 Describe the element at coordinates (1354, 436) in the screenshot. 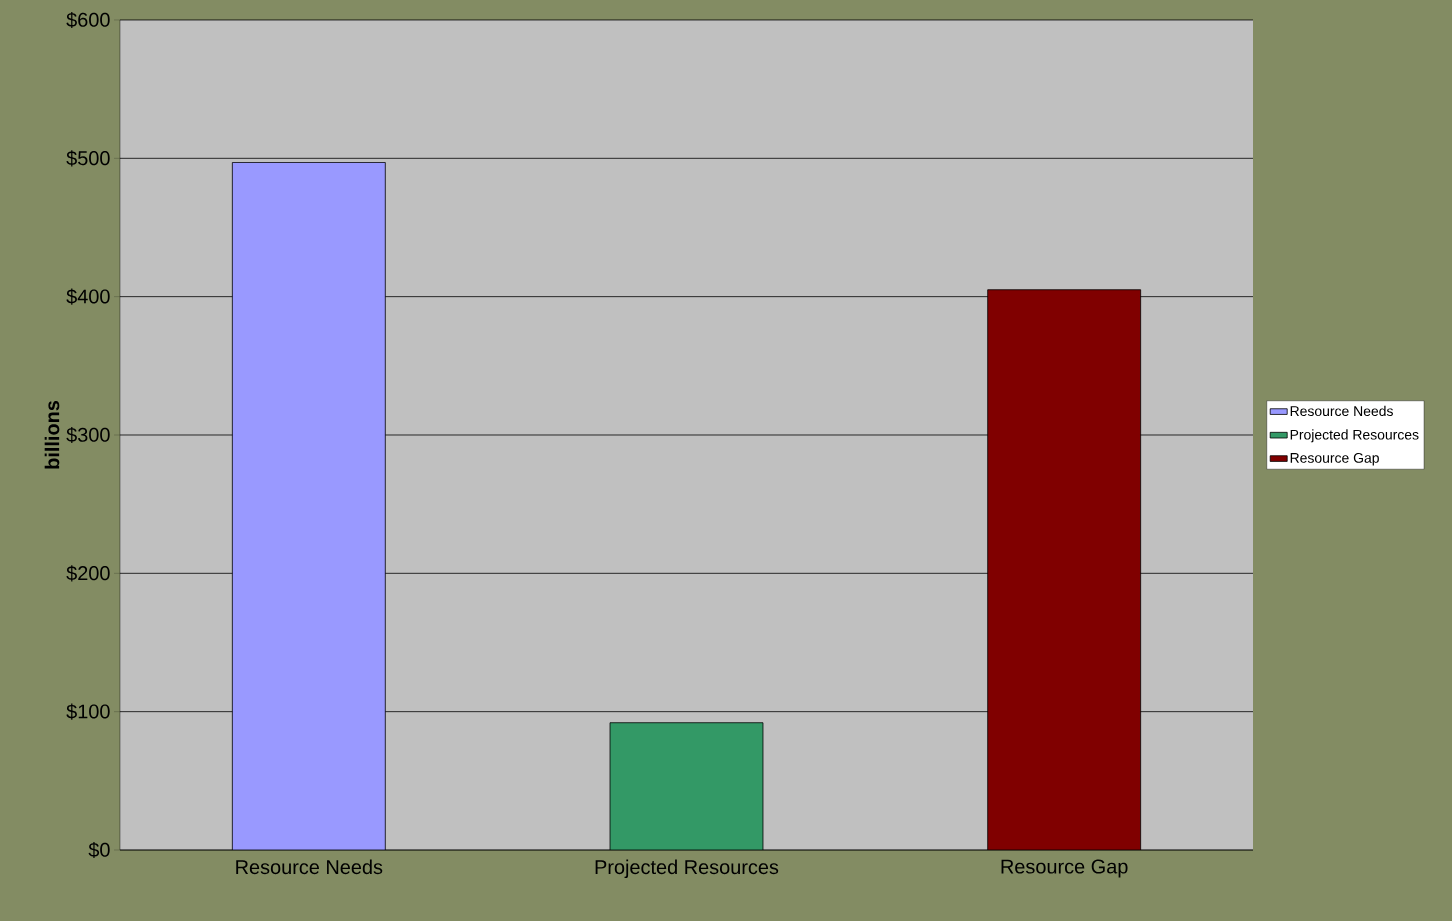

I see `legend-label: Projected Resources` at that location.